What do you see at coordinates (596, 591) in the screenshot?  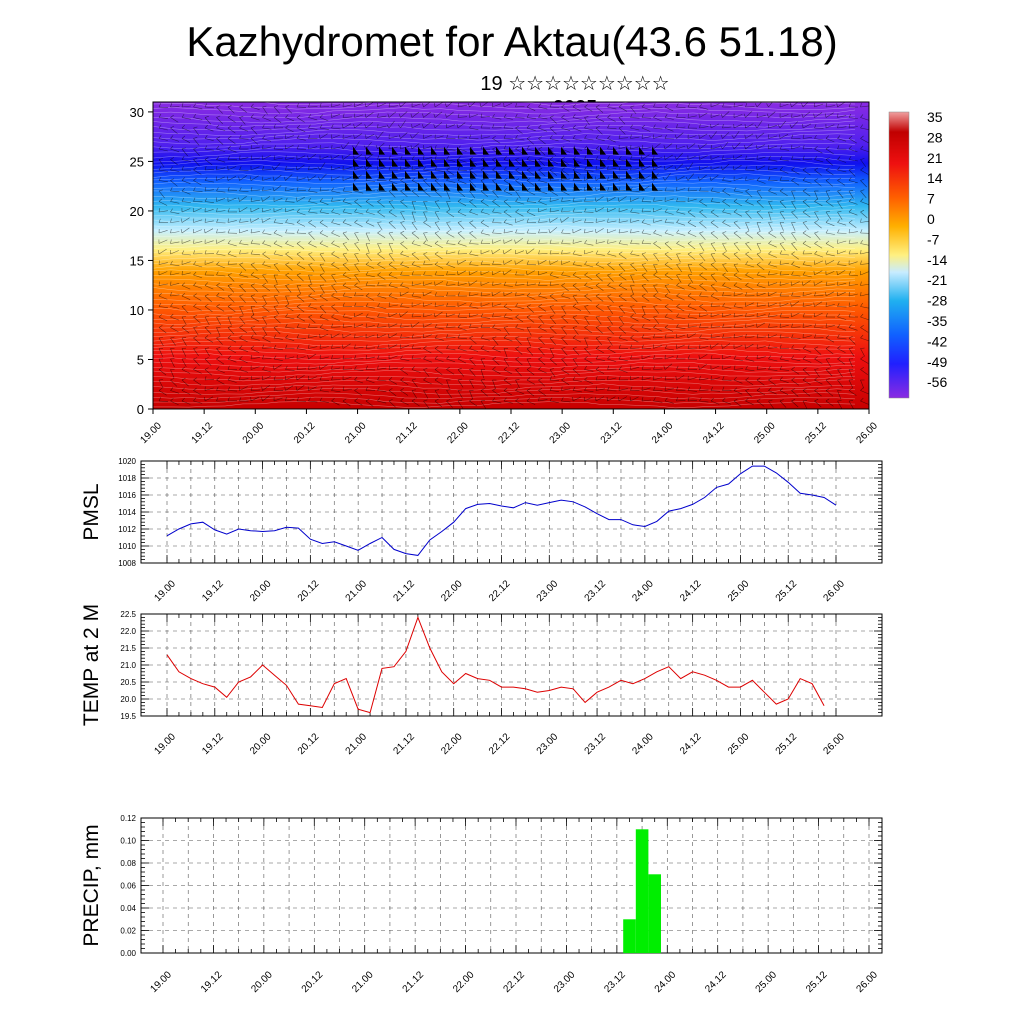 I see `x-tick-label: 23.12` at bounding box center [596, 591].